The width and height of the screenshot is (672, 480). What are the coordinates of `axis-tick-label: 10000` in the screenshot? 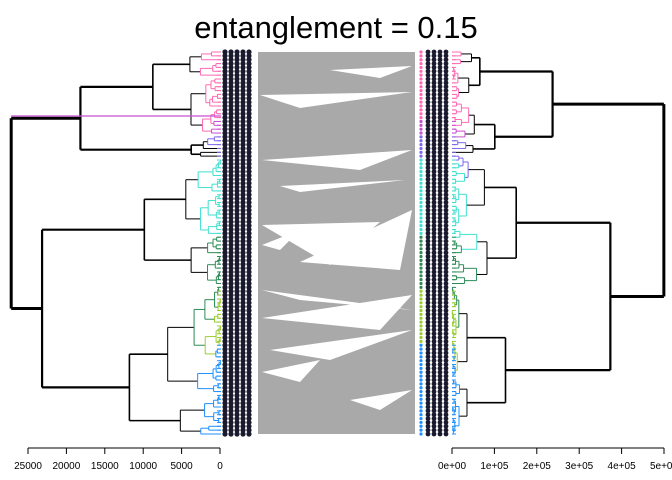 It's located at (143, 466).